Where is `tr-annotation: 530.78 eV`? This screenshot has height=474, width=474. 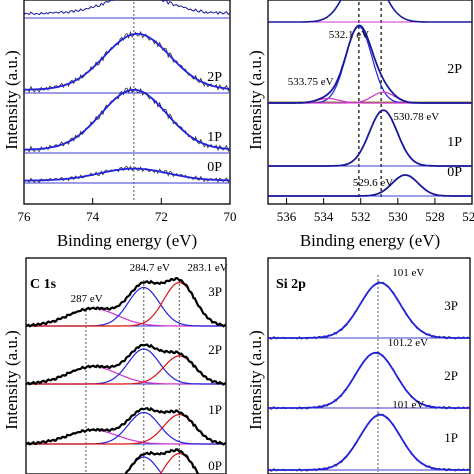 tr-annotation: 530.78 eV is located at coordinates (416, 117).